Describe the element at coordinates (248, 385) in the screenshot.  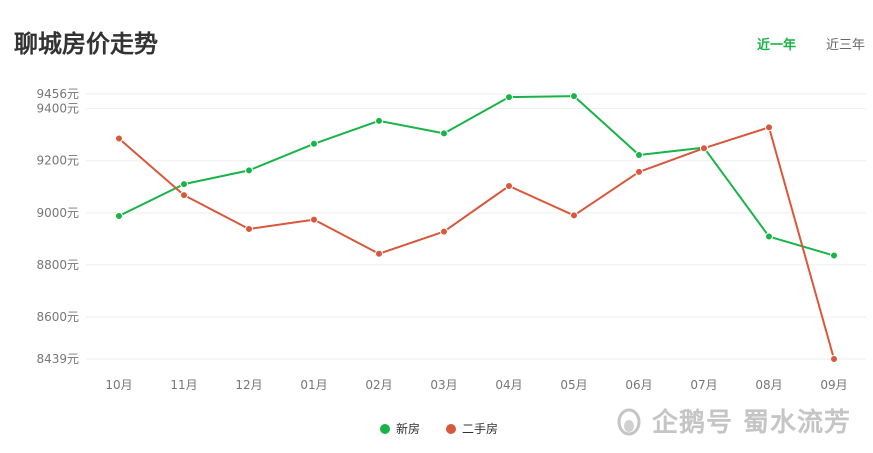
I see `x-tick-label: 12月` at that location.